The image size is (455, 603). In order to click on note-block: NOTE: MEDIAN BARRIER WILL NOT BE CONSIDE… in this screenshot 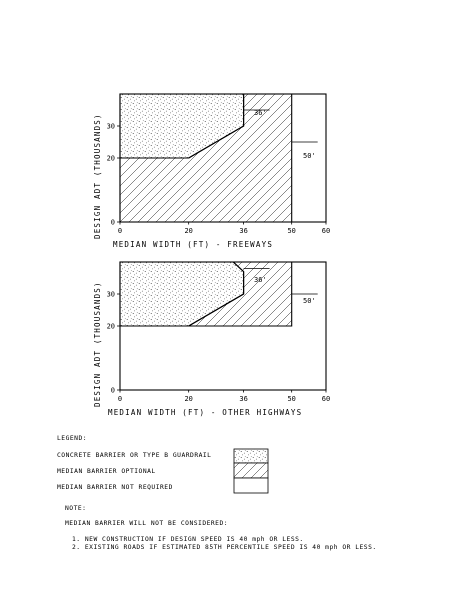, I will do `click(221, 528)`.